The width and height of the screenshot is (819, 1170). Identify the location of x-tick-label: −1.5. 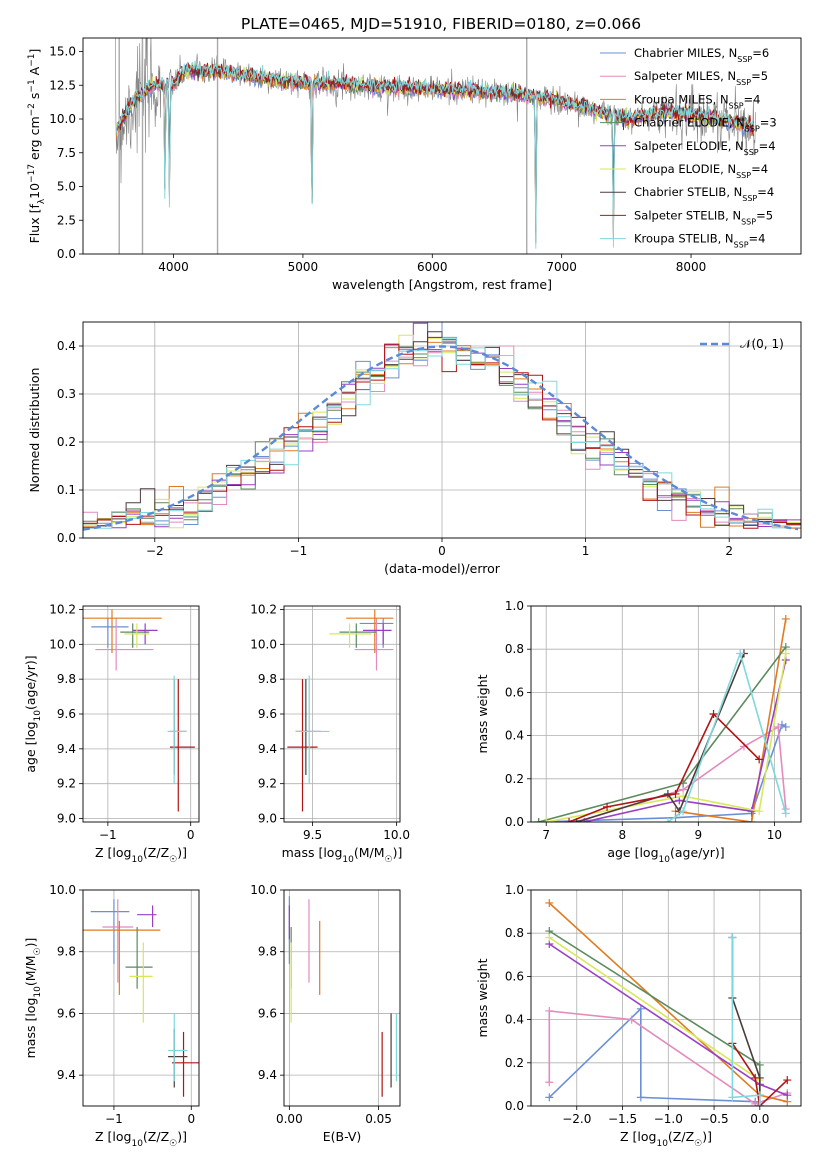
(622, 1119).